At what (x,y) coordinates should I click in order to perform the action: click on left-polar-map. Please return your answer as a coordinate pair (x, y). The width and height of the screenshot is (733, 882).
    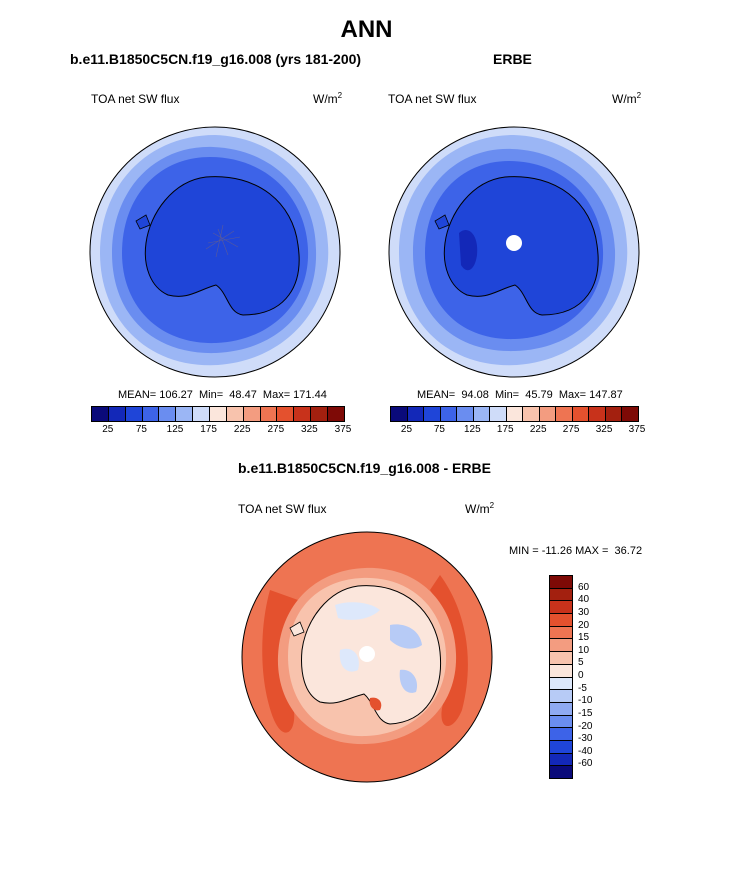
    Looking at the image, I should click on (215, 252).